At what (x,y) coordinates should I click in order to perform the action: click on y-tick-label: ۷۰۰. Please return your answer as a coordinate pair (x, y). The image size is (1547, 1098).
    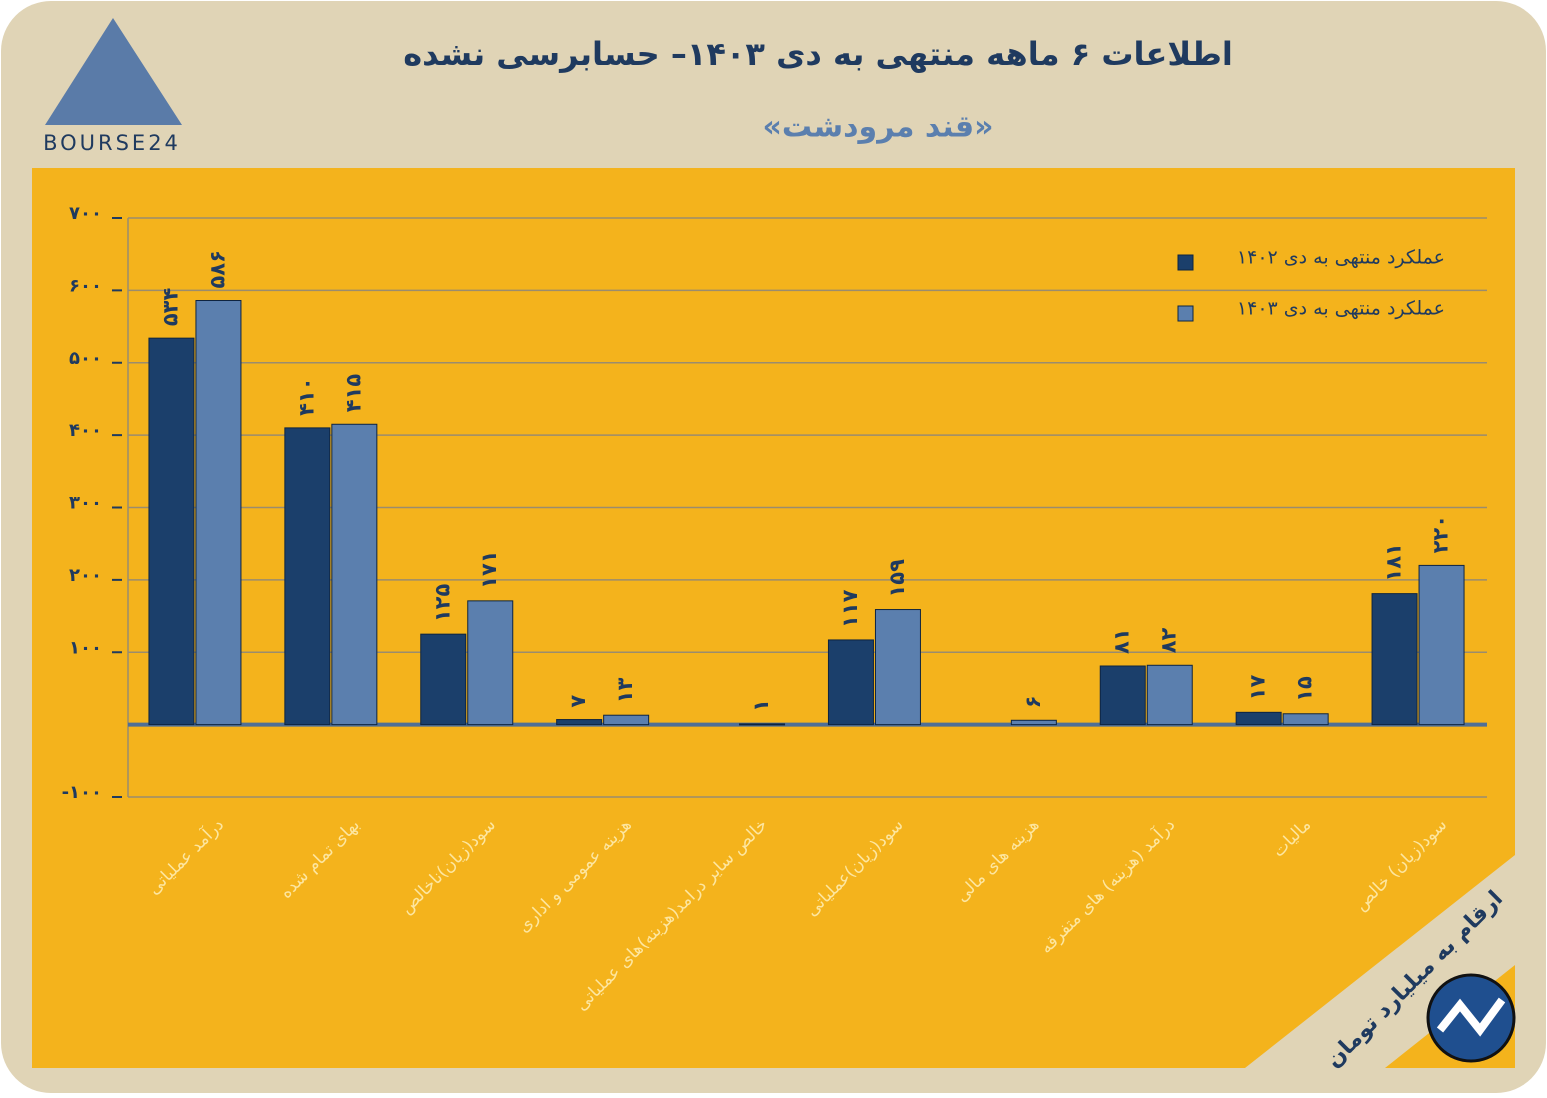
    Looking at the image, I should click on (85, 213).